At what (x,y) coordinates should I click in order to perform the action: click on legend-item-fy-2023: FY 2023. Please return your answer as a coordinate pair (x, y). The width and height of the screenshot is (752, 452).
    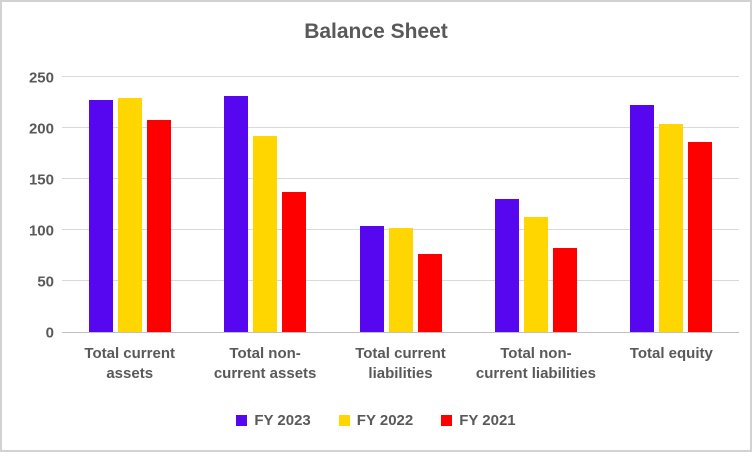
    Looking at the image, I should click on (273, 420).